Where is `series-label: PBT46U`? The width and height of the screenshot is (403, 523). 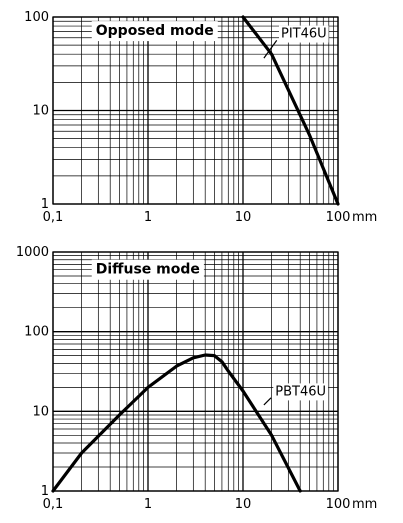 series-label: PBT46U is located at coordinates (300, 391).